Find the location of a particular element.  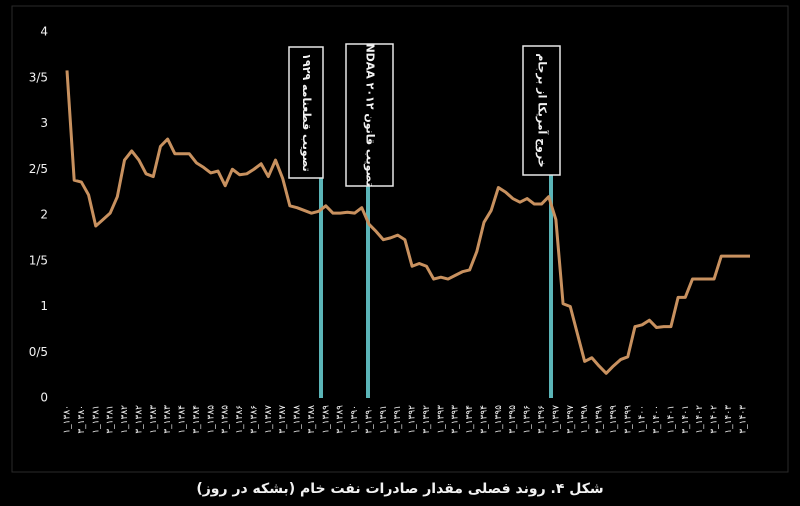

x-tick-label: ۱_۱۳۸۳ is located at coordinates (154, 419).